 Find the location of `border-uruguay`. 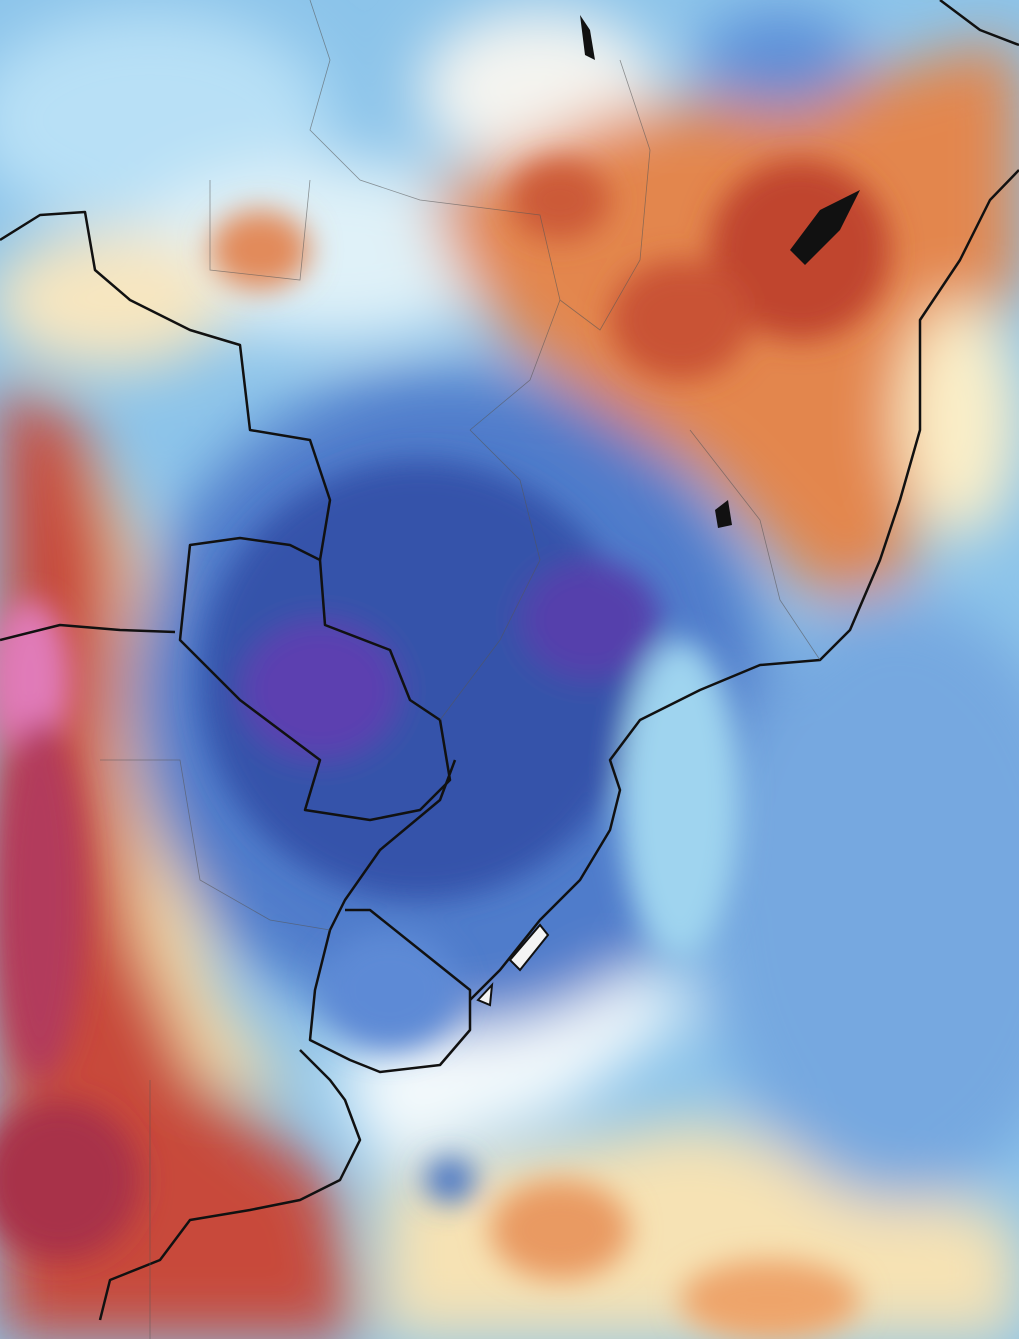

border-uruguay is located at coordinates (390, 916).